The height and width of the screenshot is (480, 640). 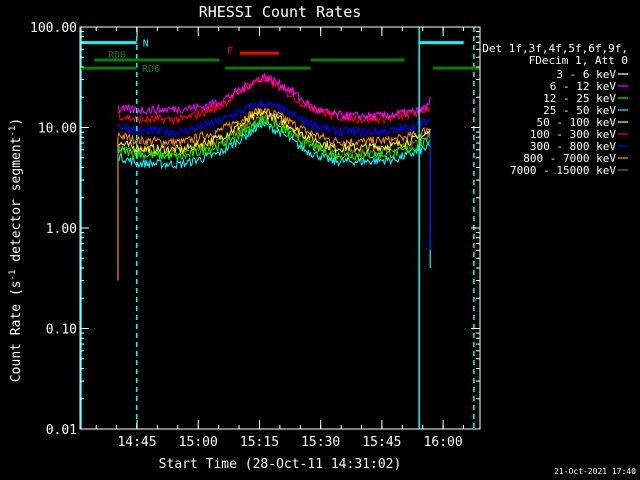 What do you see at coordinates (280, 57) in the screenshot?
I see `state-bar-layer: N RD0 RD6 F` at bounding box center [280, 57].